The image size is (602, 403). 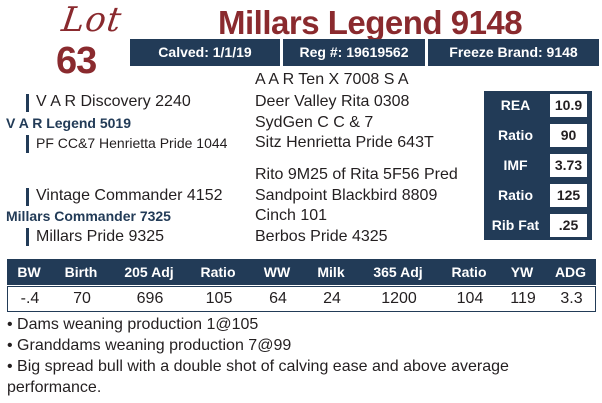 What do you see at coordinates (82, 298) in the screenshot?
I see `performance-value: 70` at bounding box center [82, 298].